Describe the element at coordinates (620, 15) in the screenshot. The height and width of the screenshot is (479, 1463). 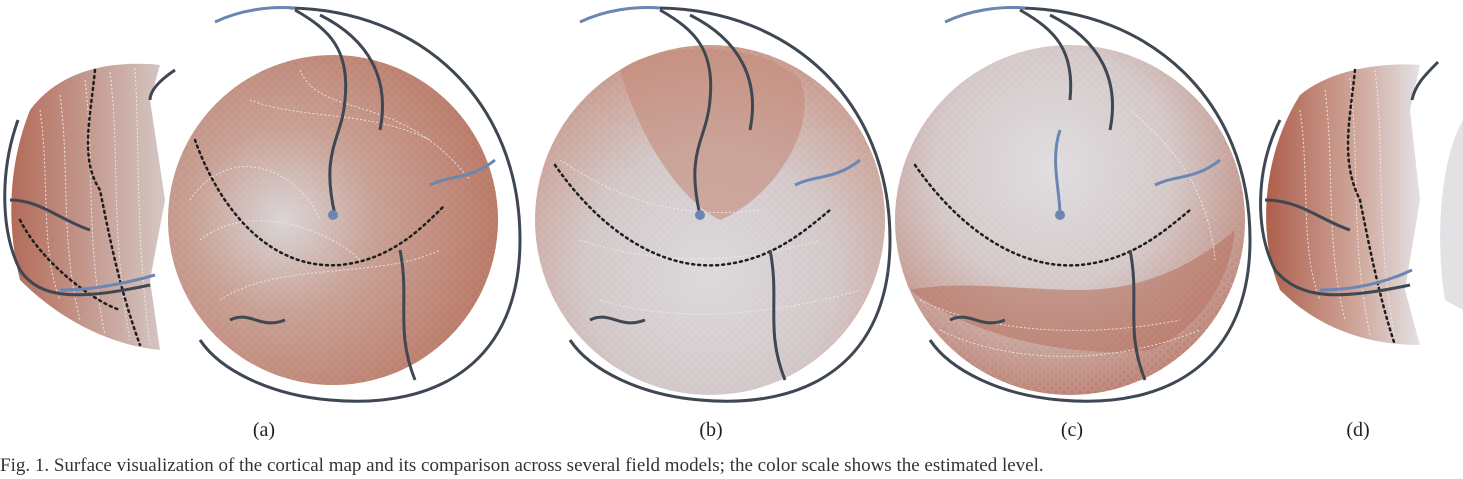
I see `panel-b-rim-blue` at that location.